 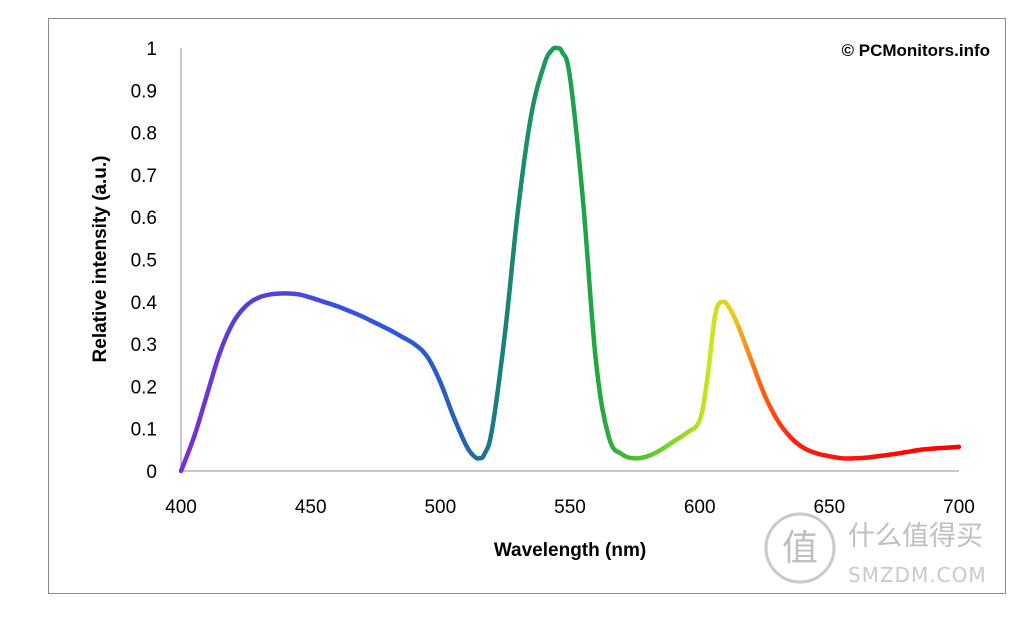 What do you see at coordinates (311, 507) in the screenshot?
I see `x-tick-label: 450` at bounding box center [311, 507].